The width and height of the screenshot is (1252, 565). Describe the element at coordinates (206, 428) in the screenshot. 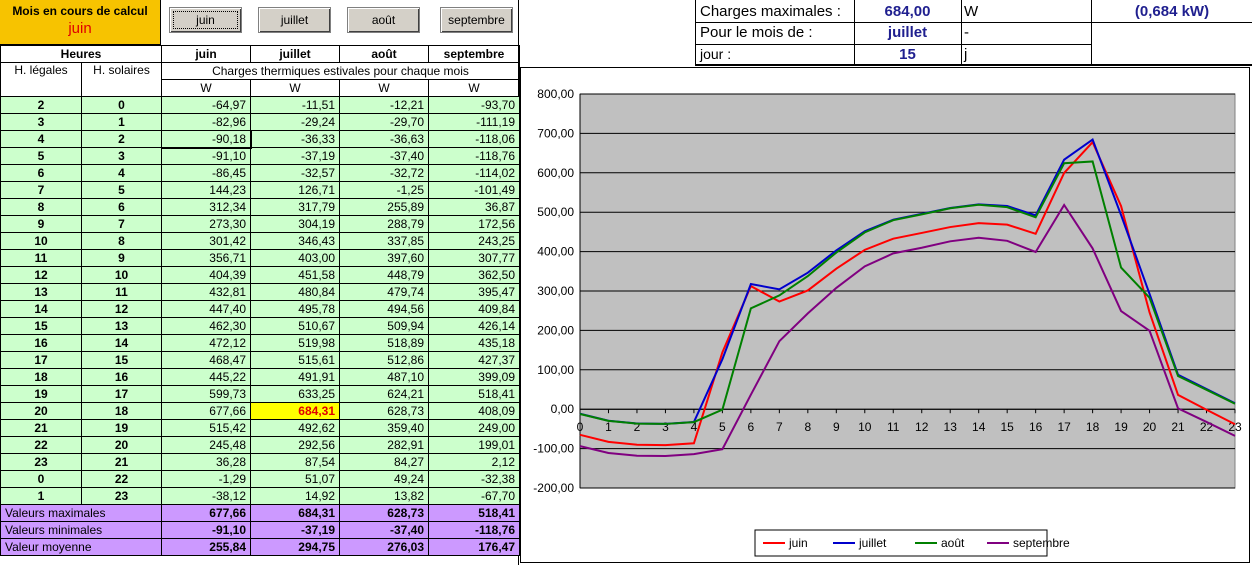

I see `value-cell: 515,42` at that location.